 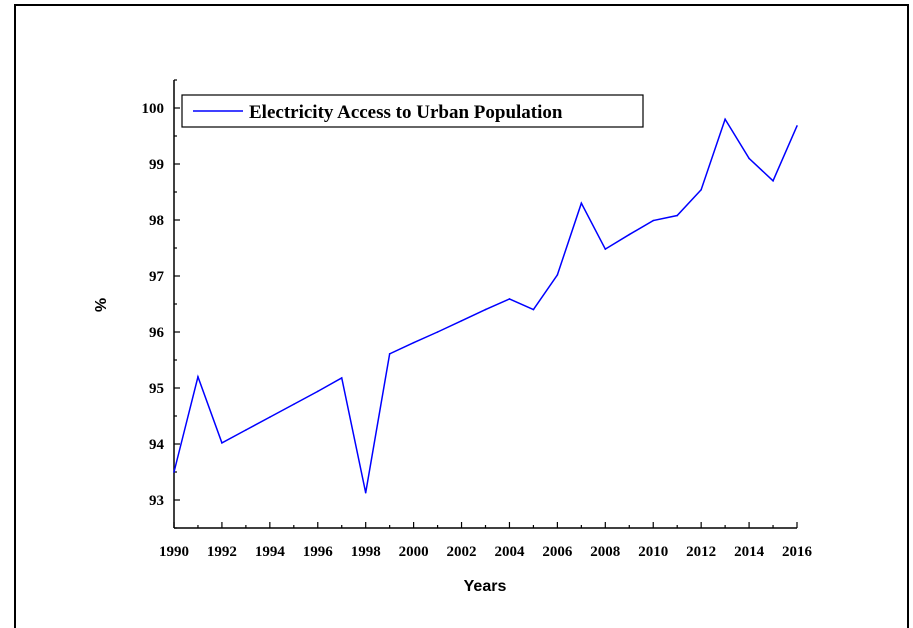 I want to click on x-tick-label: 2002, so click(x=462, y=552).